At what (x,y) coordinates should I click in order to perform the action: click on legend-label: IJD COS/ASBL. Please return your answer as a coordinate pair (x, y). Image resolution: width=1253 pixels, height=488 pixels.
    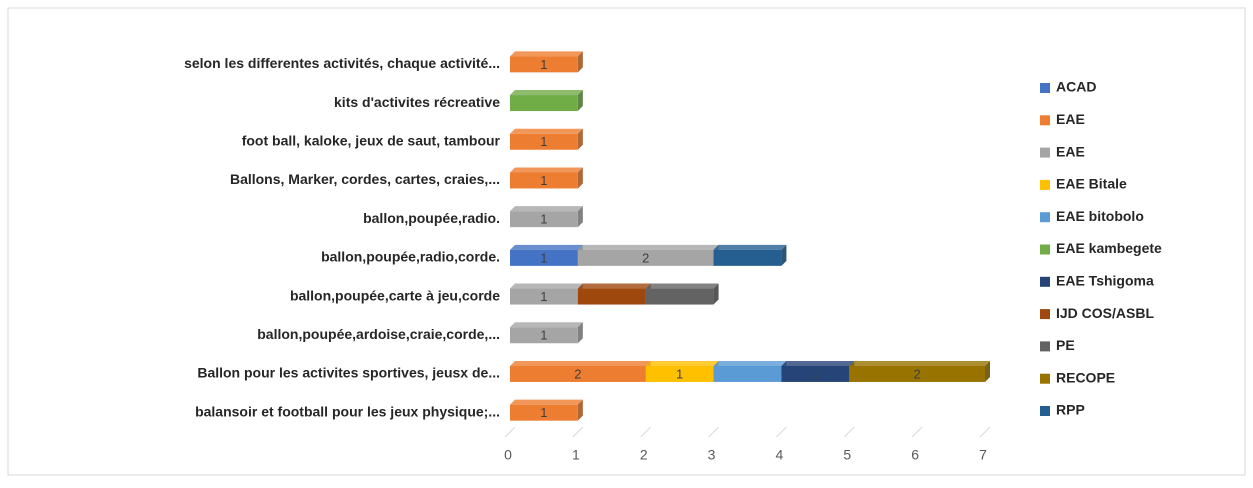
    Looking at the image, I should click on (1105, 313).